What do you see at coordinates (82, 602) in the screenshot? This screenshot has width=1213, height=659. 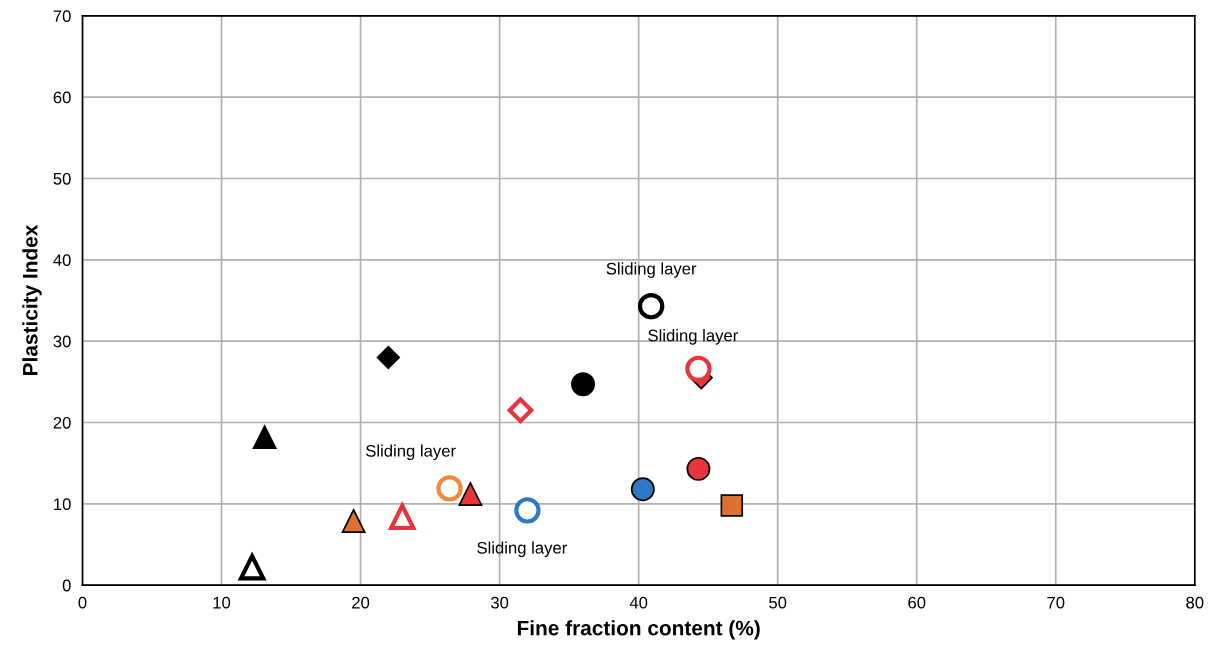 I see `x-tick-label: 0` at bounding box center [82, 602].